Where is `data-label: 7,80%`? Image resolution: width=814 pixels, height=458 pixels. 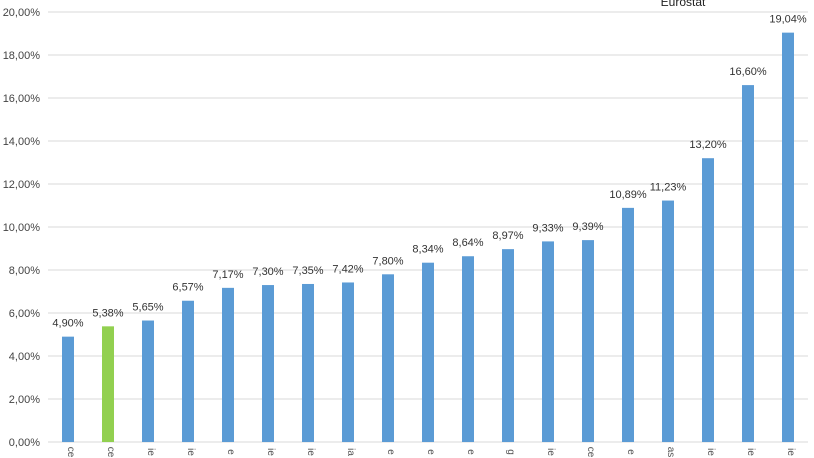
data-label: 7,80% is located at coordinates (387, 261).